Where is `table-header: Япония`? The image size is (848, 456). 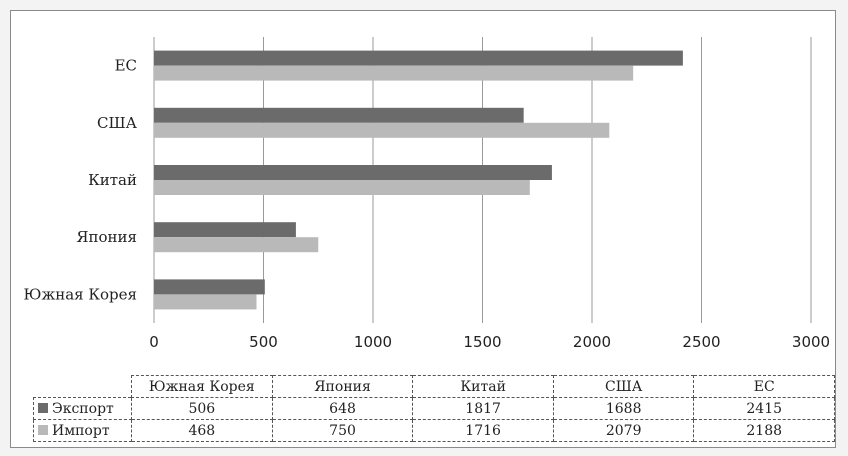 table-header: Япония is located at coordinates (342, 386).